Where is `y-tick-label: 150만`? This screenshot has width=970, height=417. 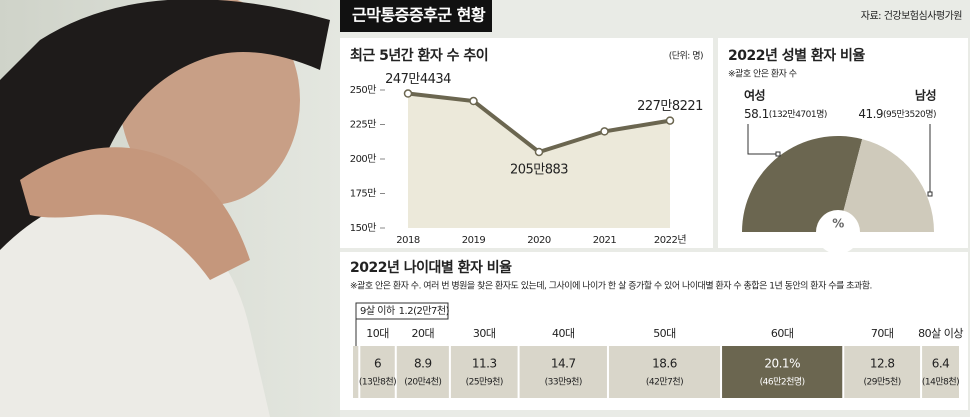 y-tick-label: 150만 is located at coordinates (363, 228).